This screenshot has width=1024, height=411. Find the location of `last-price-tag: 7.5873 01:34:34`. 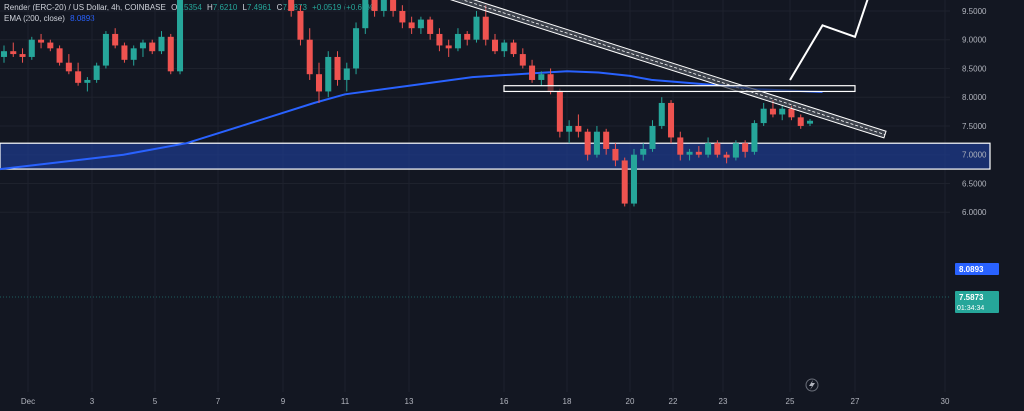

last-price-tag: 7.5873 01:34:34 is located at coordinates (977, 302).